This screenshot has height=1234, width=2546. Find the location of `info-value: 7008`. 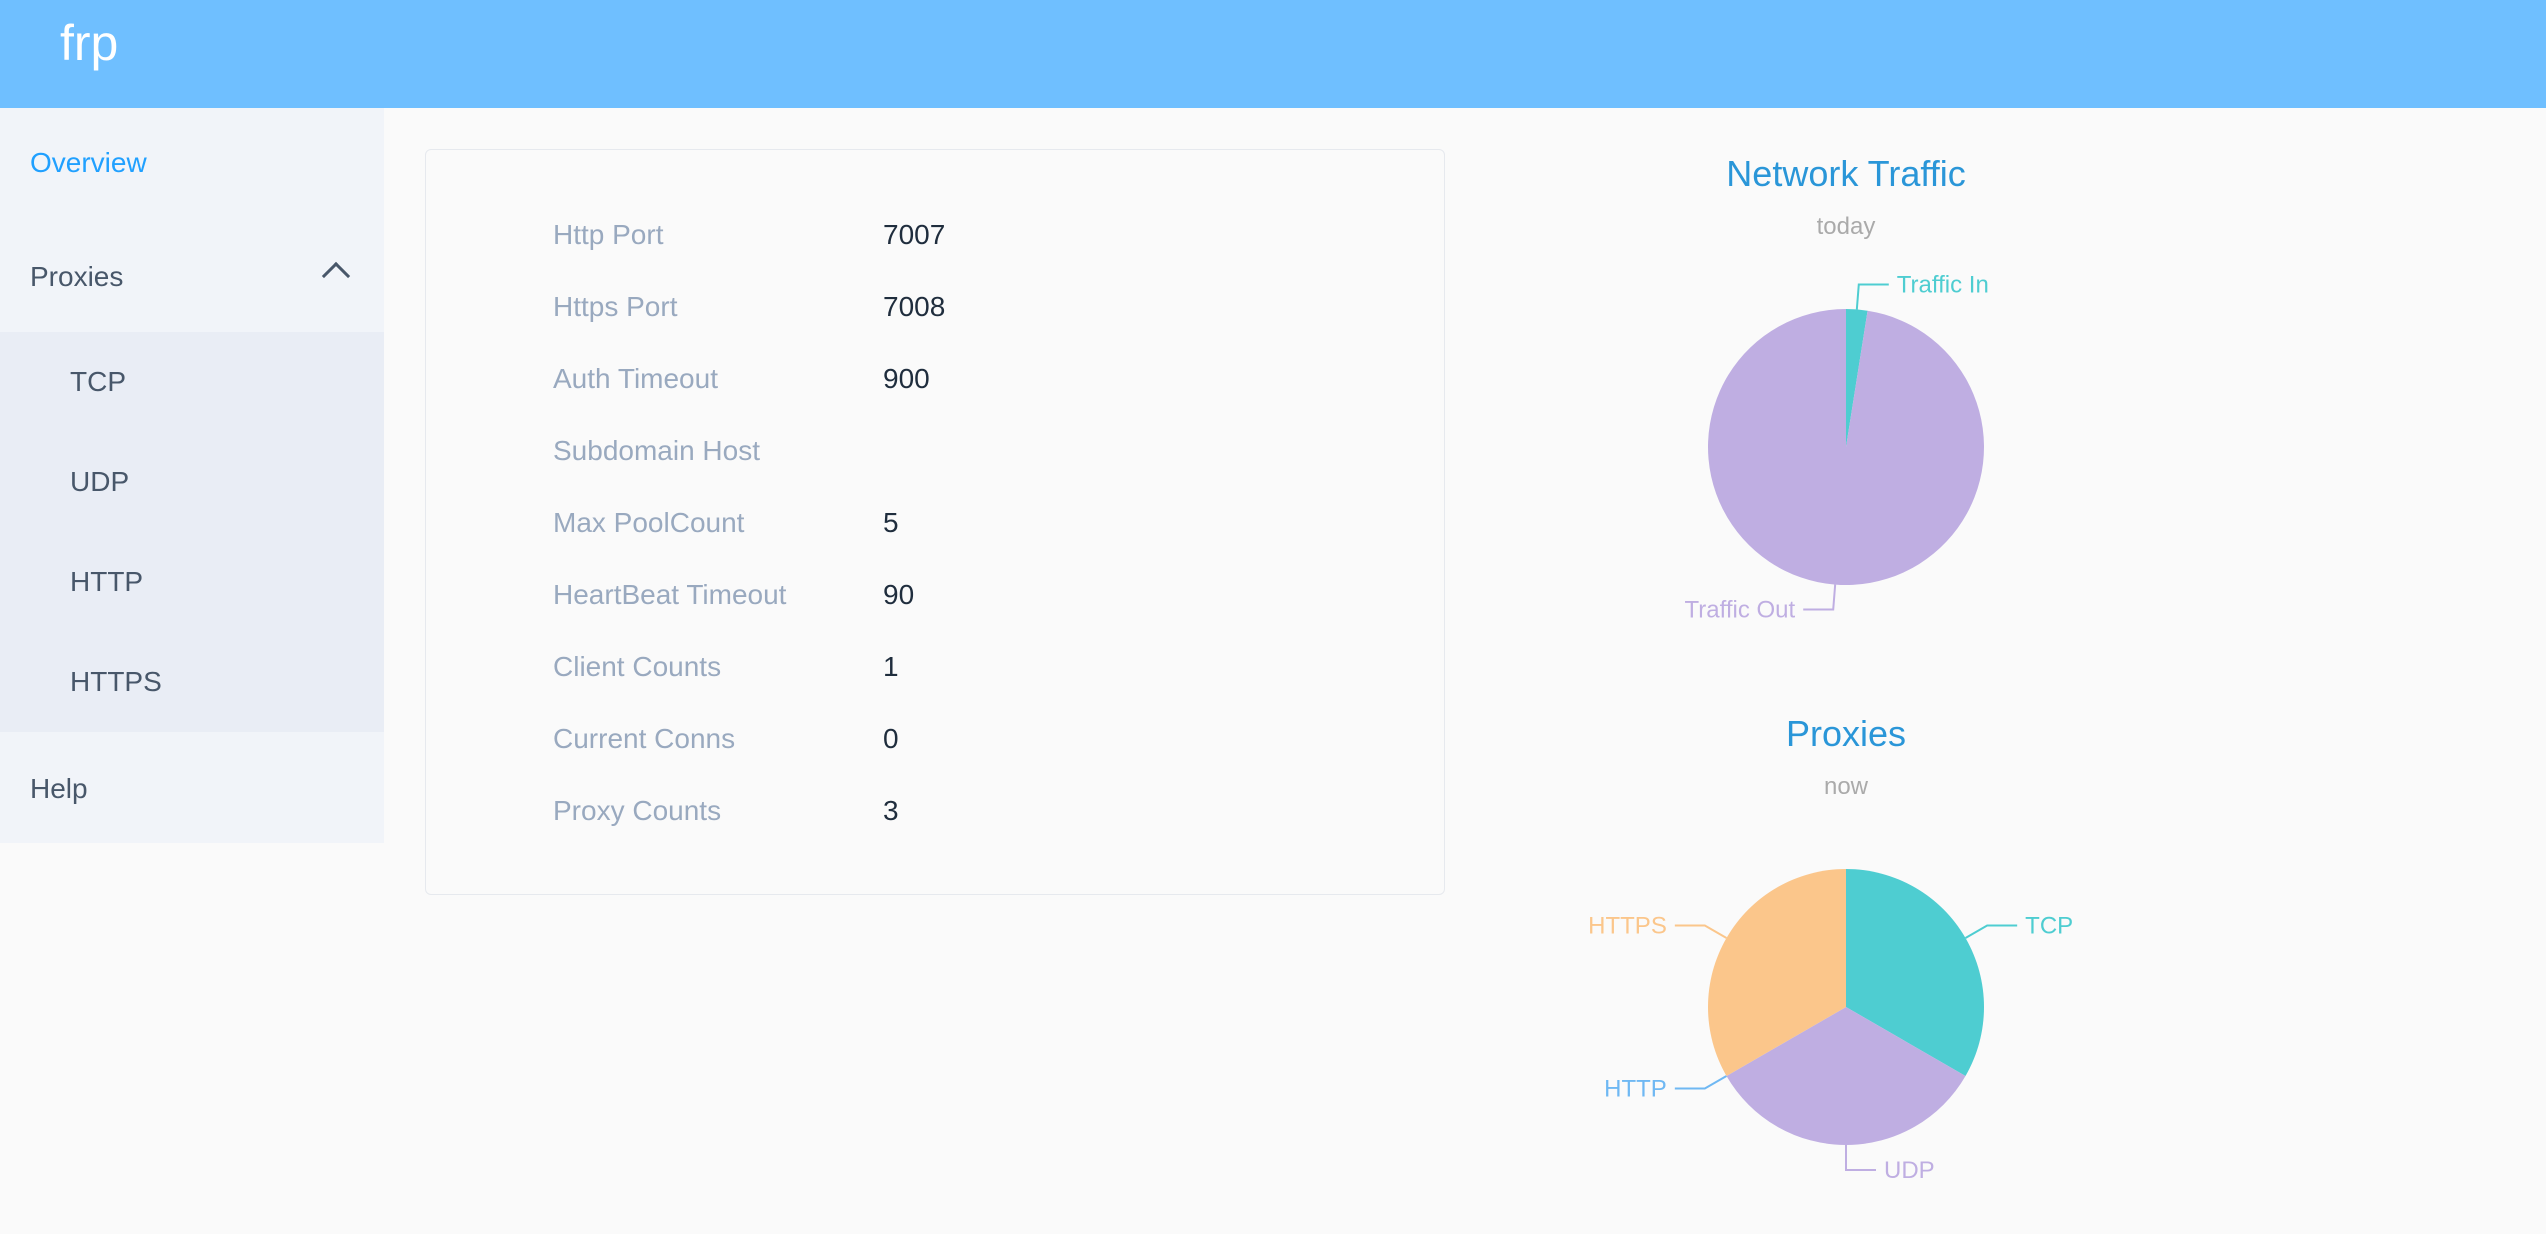

info-value: 7008 is located at coordinates (914, 306).